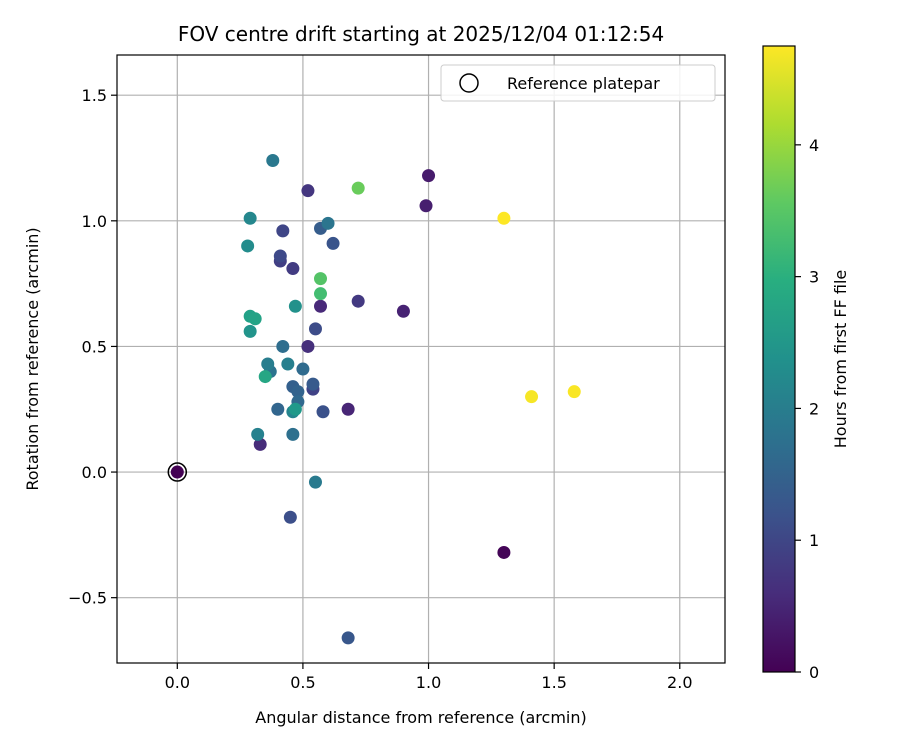 This screenshot has width=900, height=750. What do you see at coordinates (814, 672) in the screenshot?
I see `colorbar-tick-label: 0` at bounding box center [814, 672].